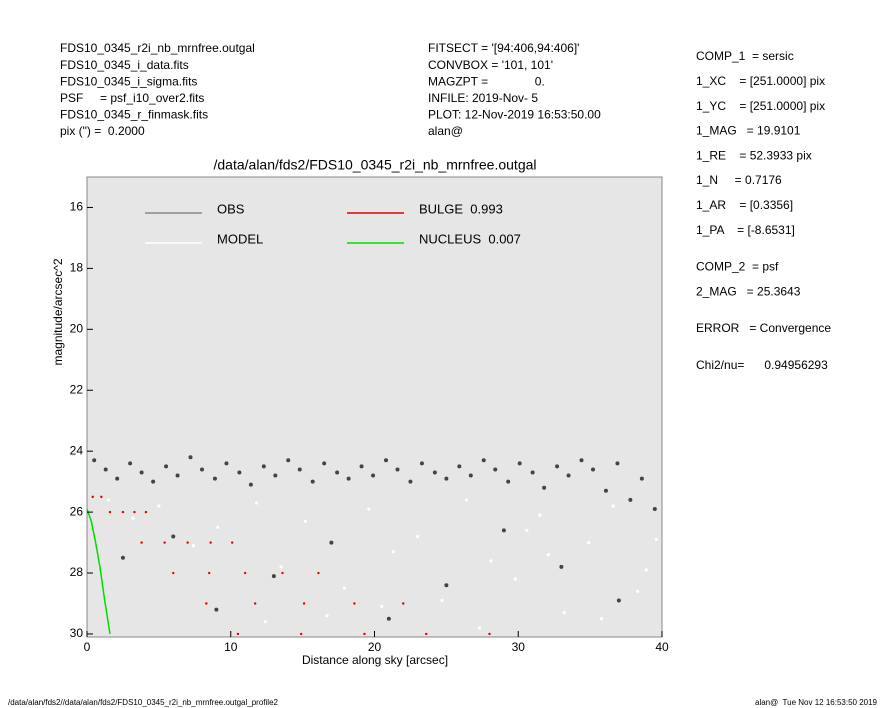 The width and height of the screenshot is (885, 708). Describe the element at coordinates (87, 647) in the screenshot. I see `x-tick-label: 0` at that location.